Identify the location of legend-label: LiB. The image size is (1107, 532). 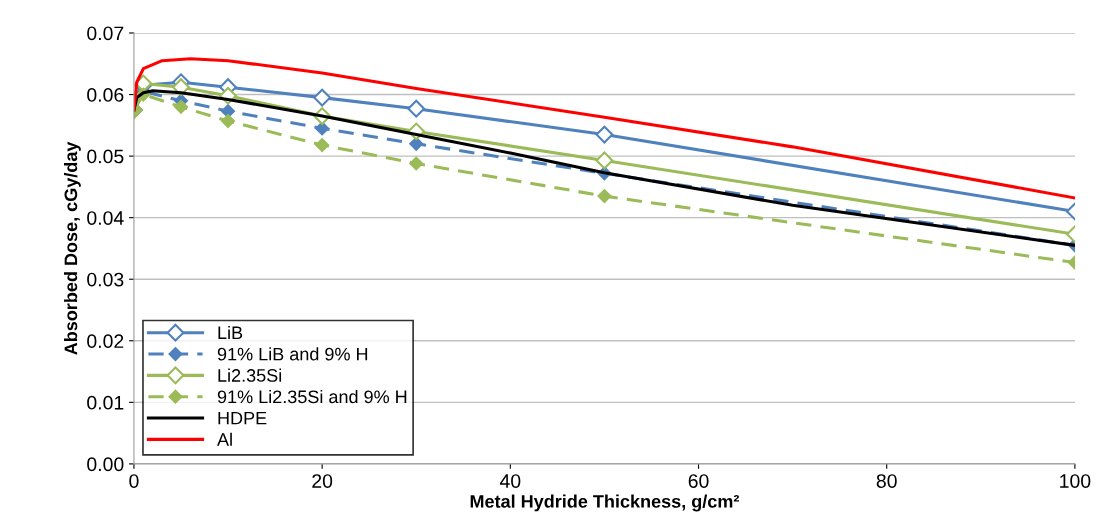
(230, 332).